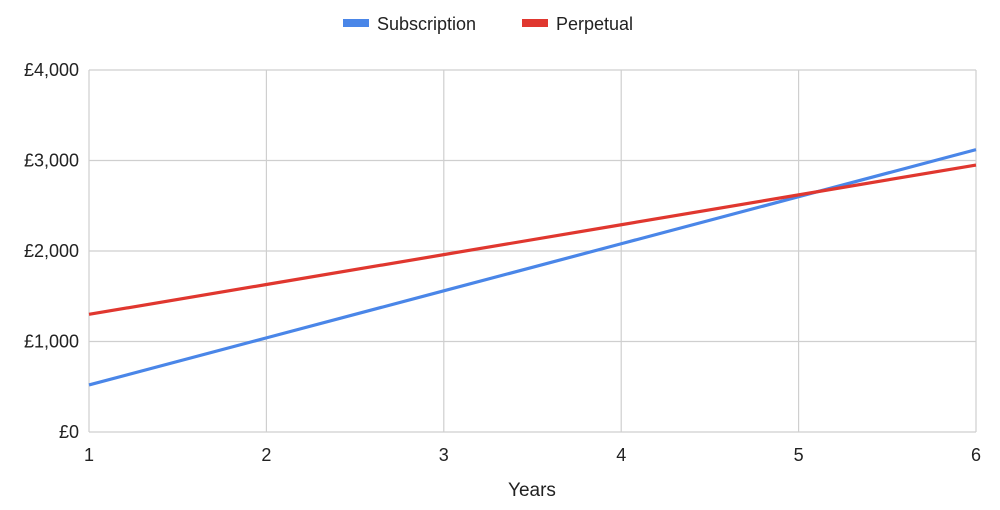  What do you see at coordinates (89, 455) in the screenshot?
I see `x-tick-label: 1` at bounding box center [89, 455].